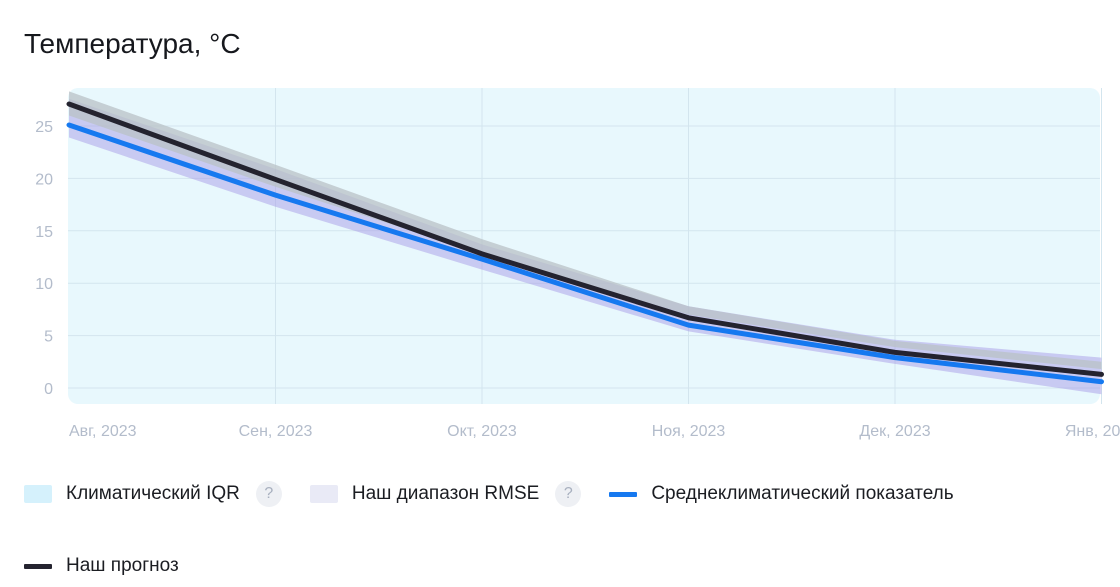  I want to click on legend-item-climatic: Среднеклиматический показатель, so click(781, 494).